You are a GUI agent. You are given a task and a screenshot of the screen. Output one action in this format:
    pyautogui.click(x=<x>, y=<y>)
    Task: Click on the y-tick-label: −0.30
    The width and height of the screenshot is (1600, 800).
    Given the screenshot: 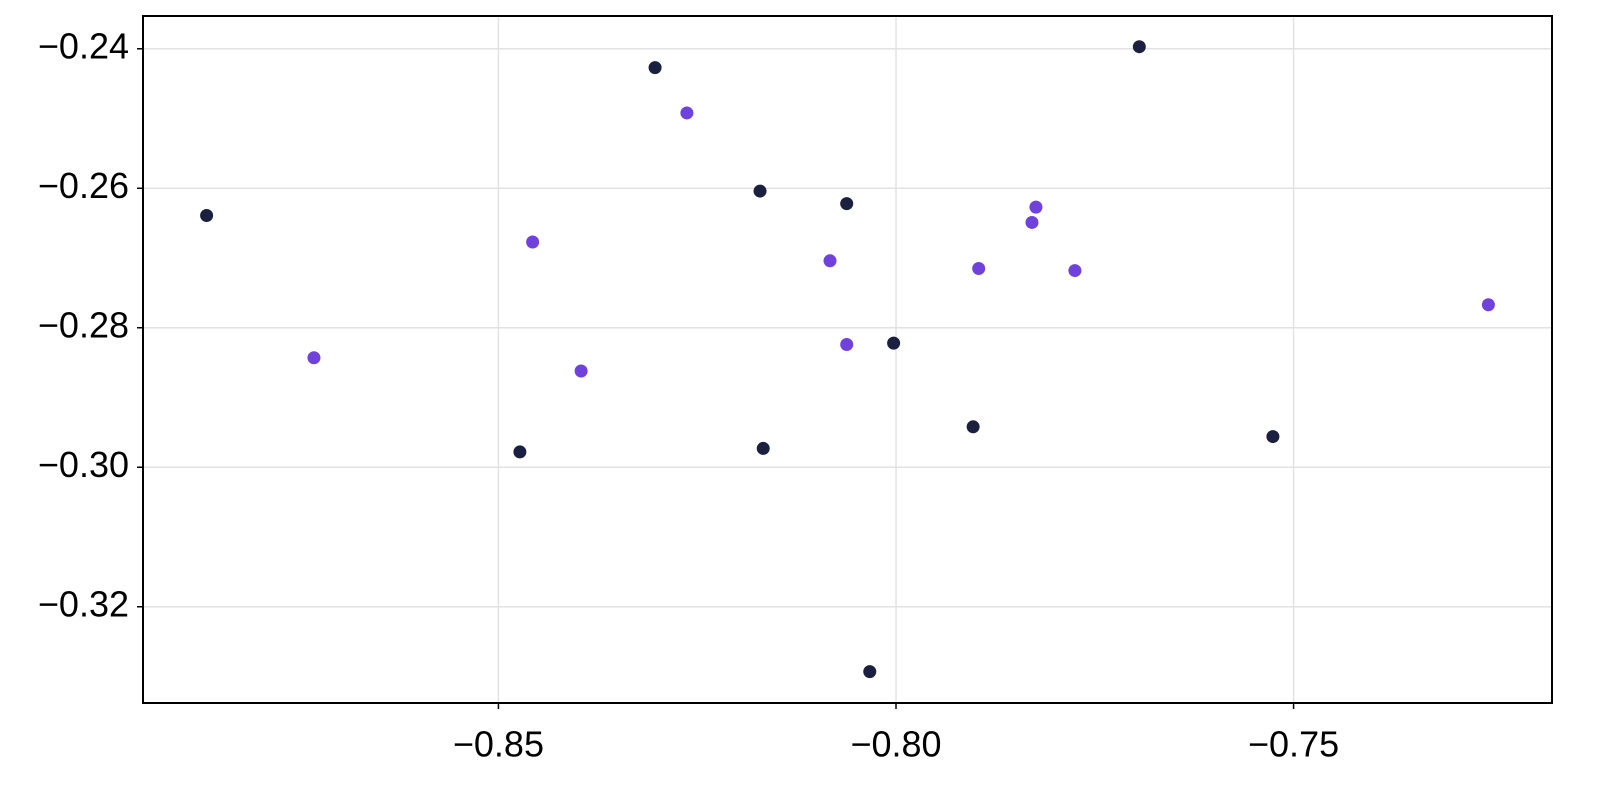 What is the action you would take?
    pyautogui.click(x=83, y=464)
    